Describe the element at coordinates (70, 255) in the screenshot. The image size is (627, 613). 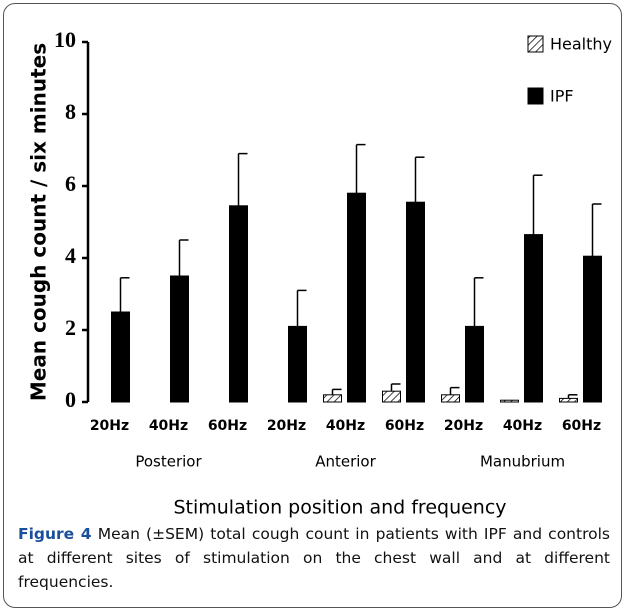
I see `y-tick-label: 4` at that location.